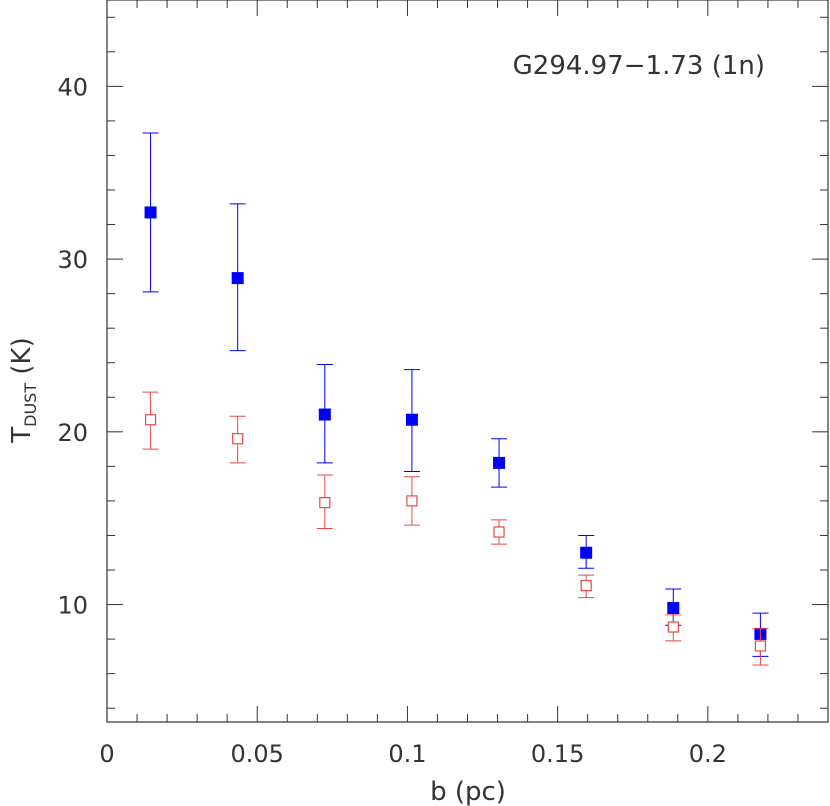  What do you see at coordinates (468, 791) in the screenshot?
I see `x-axis-title: b (pc)` at bounding box center [468, 791].